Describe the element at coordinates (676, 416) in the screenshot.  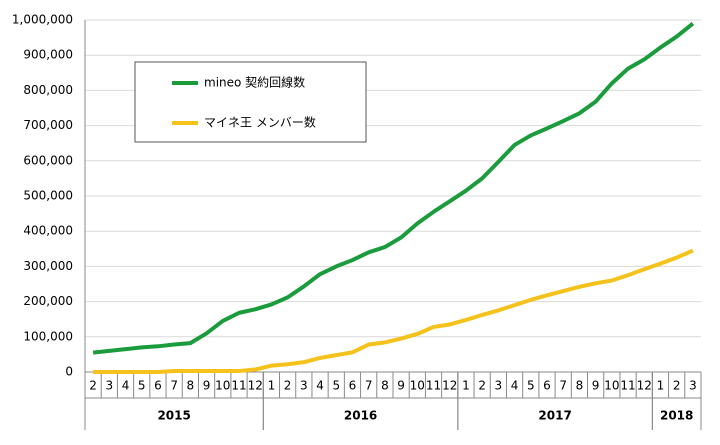
I see `x-group-label: 2018` at that location.